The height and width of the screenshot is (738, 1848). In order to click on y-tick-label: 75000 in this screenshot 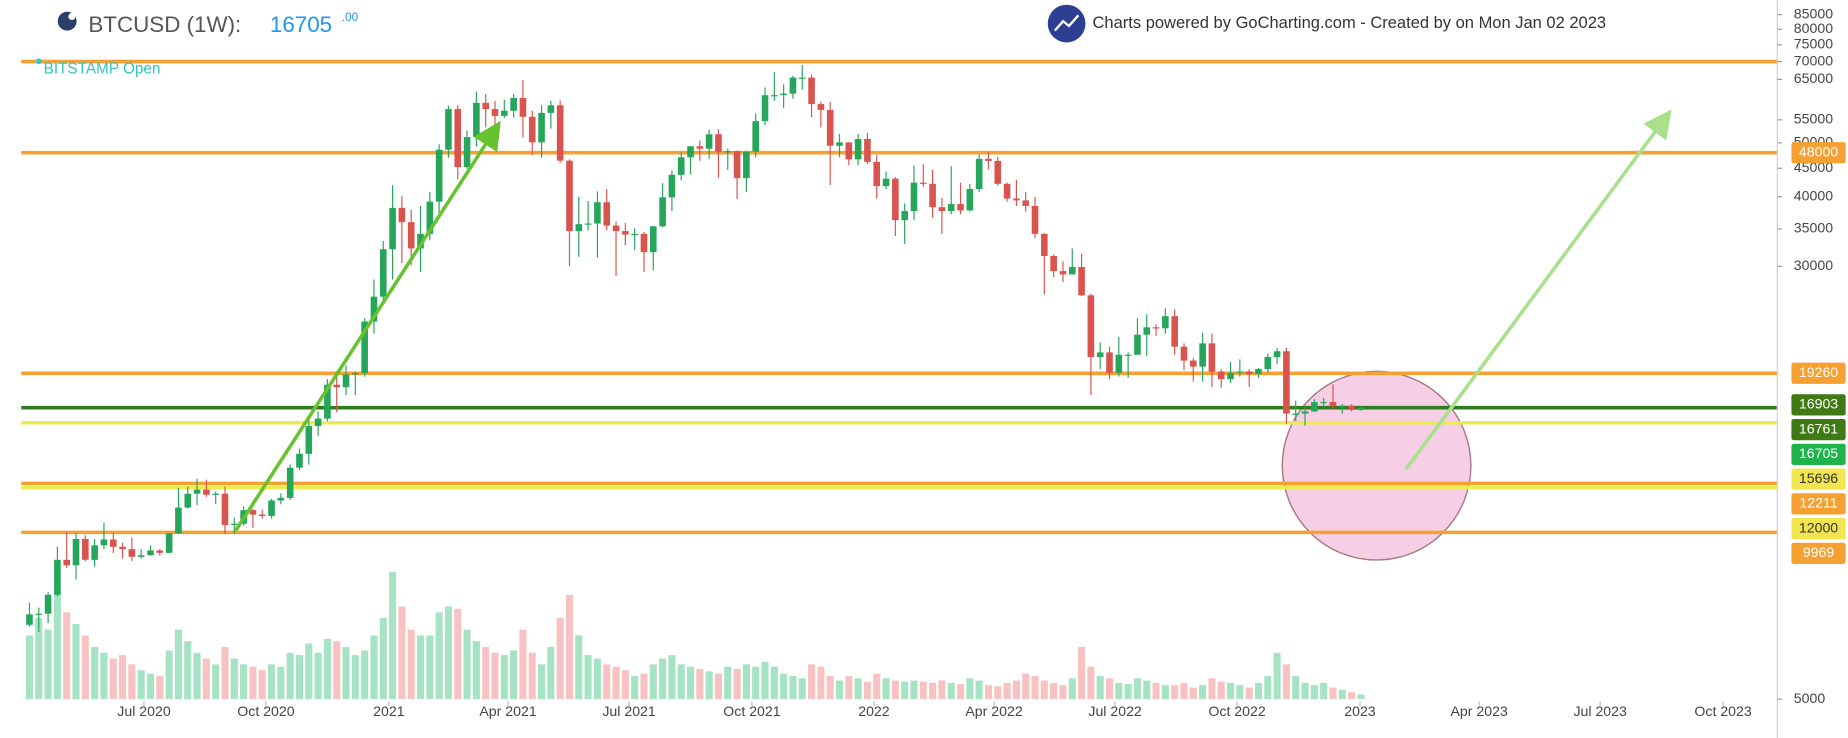, I will do `click(1813, 44)`.